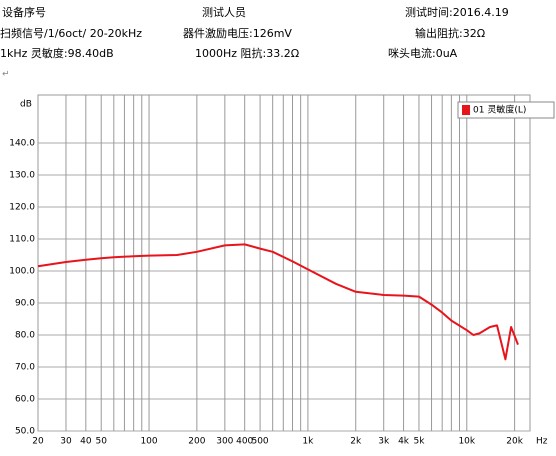  I want to click on y-tick-label: 50.0, so click(25, 432).